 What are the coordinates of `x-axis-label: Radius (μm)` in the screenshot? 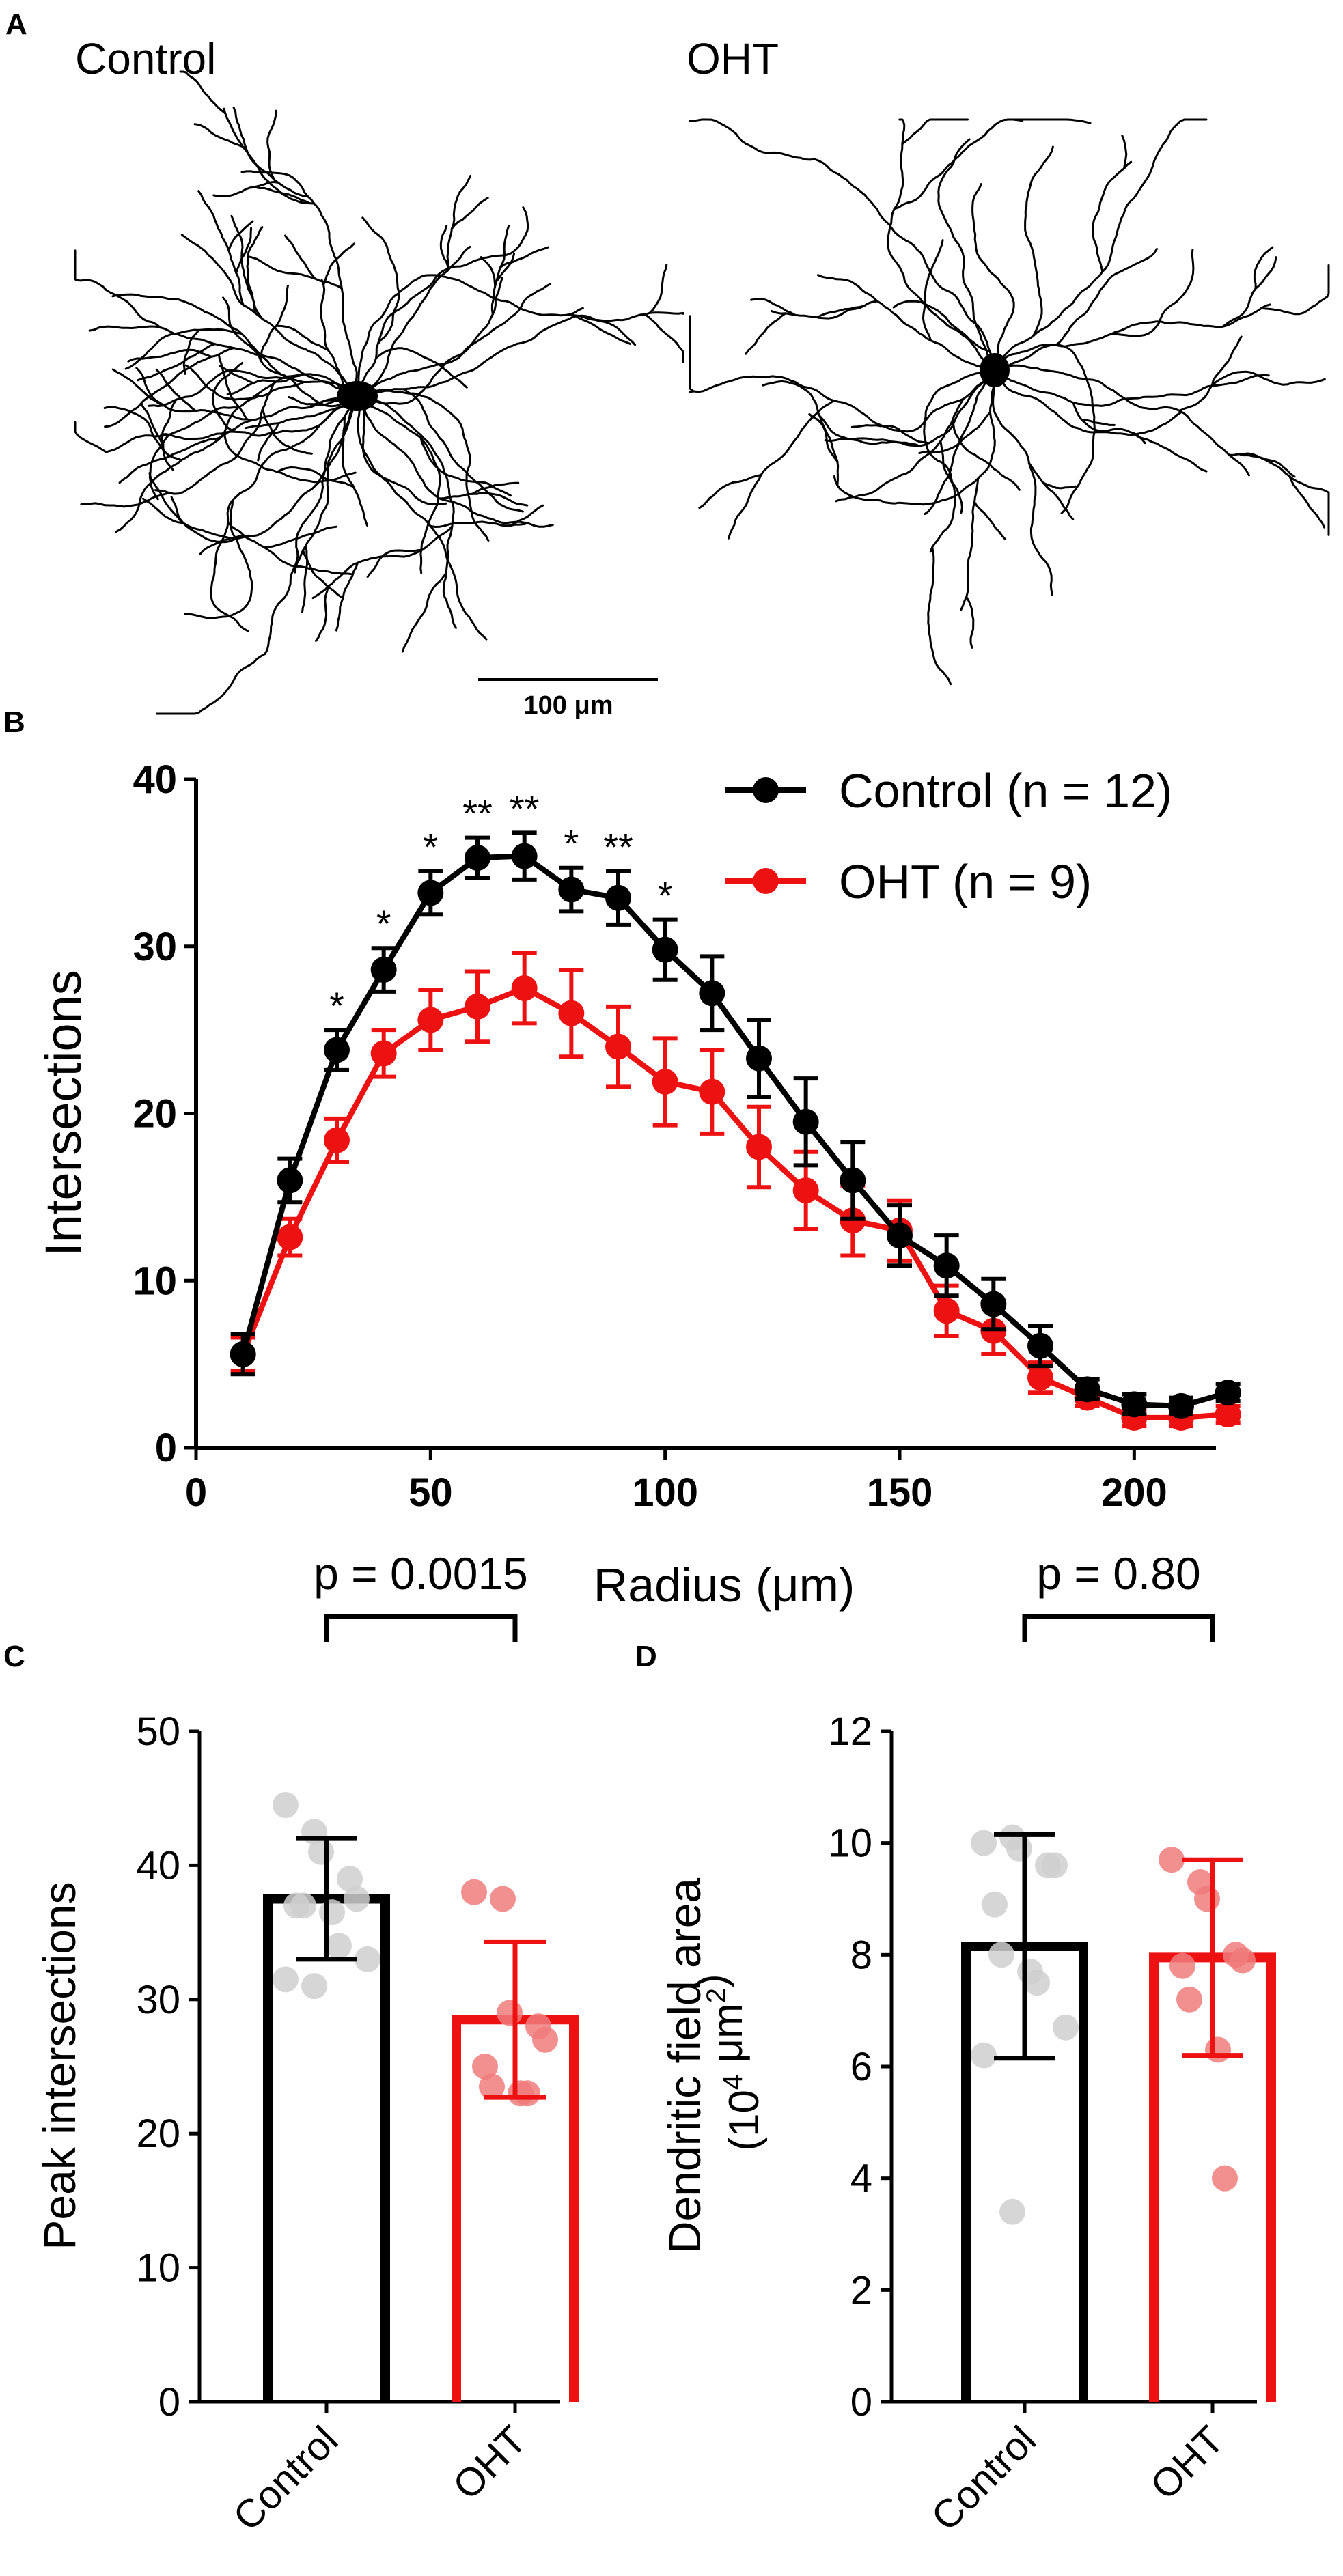 It's located at (724, 1585).